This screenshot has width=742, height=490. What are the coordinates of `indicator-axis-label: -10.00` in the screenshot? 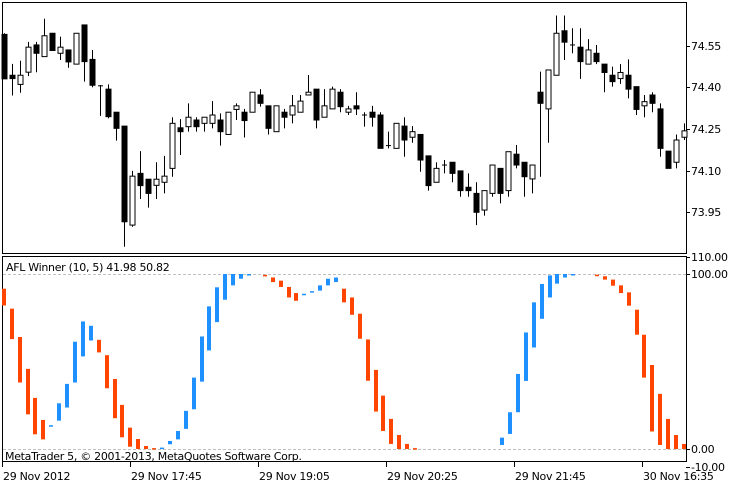 It's located at (708, 467).